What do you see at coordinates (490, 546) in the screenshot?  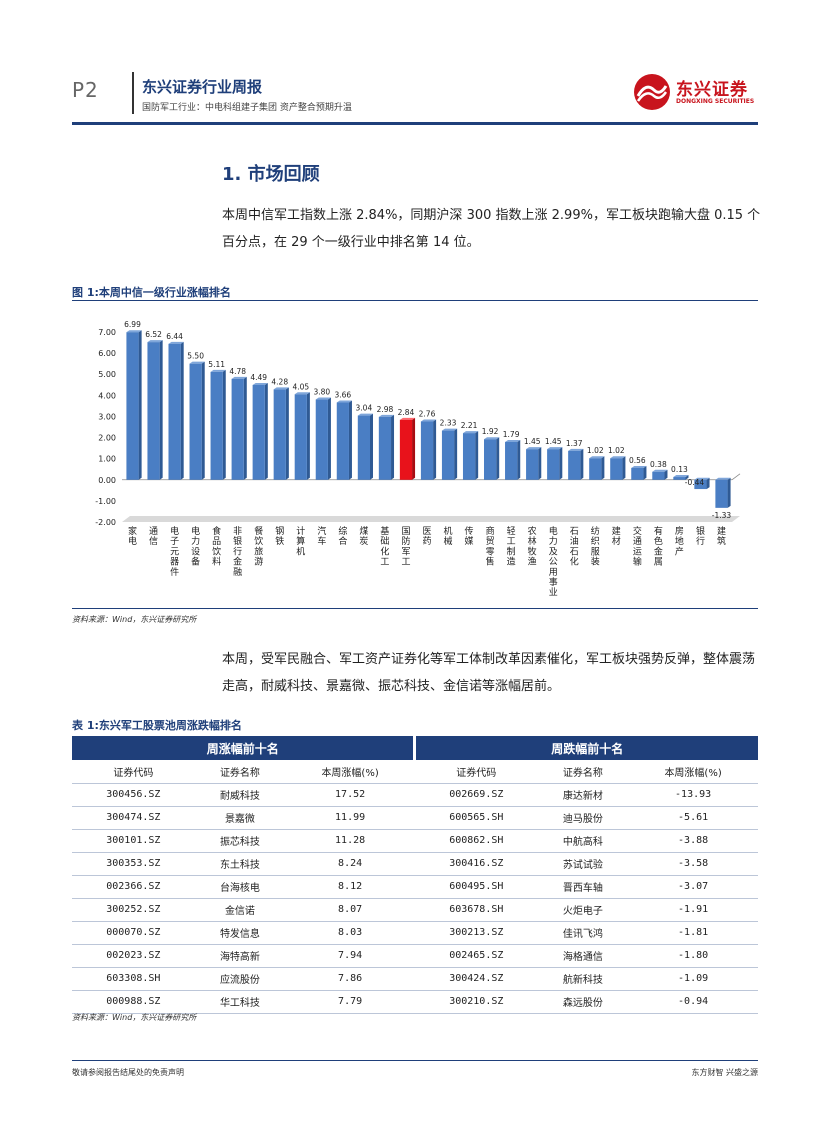 I see `category-label: 商贸零售` at bounding box center [490, 546].